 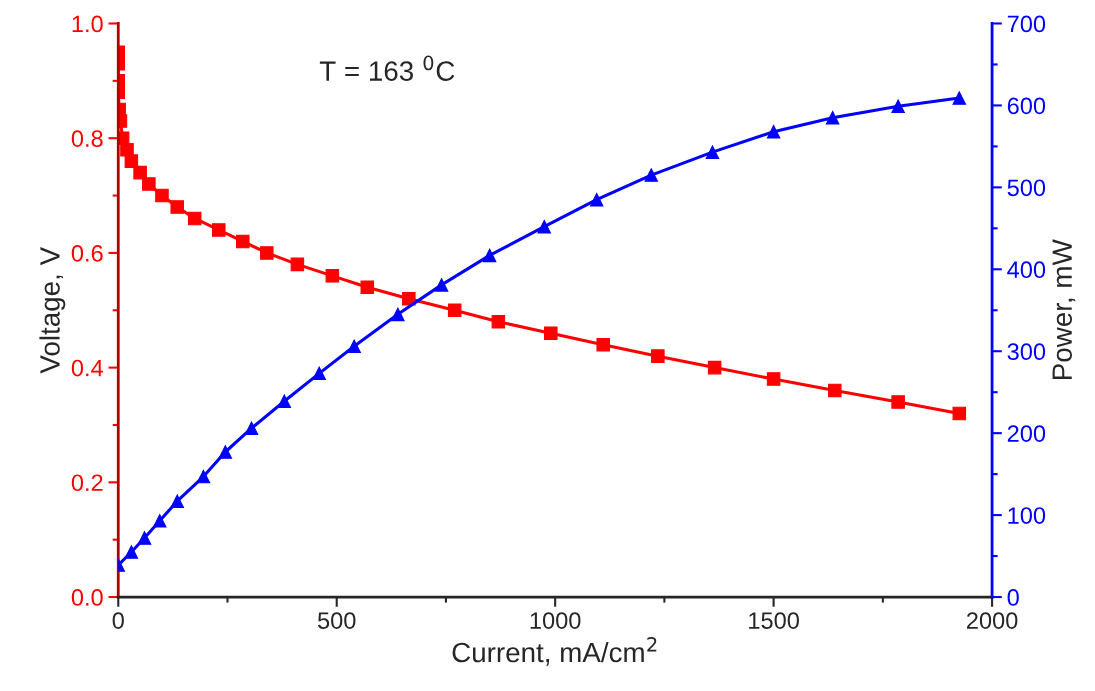 What do you see at coordinates (1026, 24) in the screenshot?
I see `y2-tick-label: 700` at bounding box center [1026, 24].